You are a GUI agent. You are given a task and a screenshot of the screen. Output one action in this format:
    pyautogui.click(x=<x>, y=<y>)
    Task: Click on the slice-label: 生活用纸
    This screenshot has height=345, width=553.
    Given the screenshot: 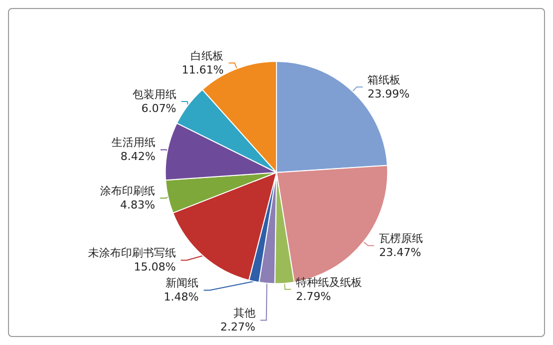 What is the action you would take?
    pyautogui.click(x=133, y=143)
    